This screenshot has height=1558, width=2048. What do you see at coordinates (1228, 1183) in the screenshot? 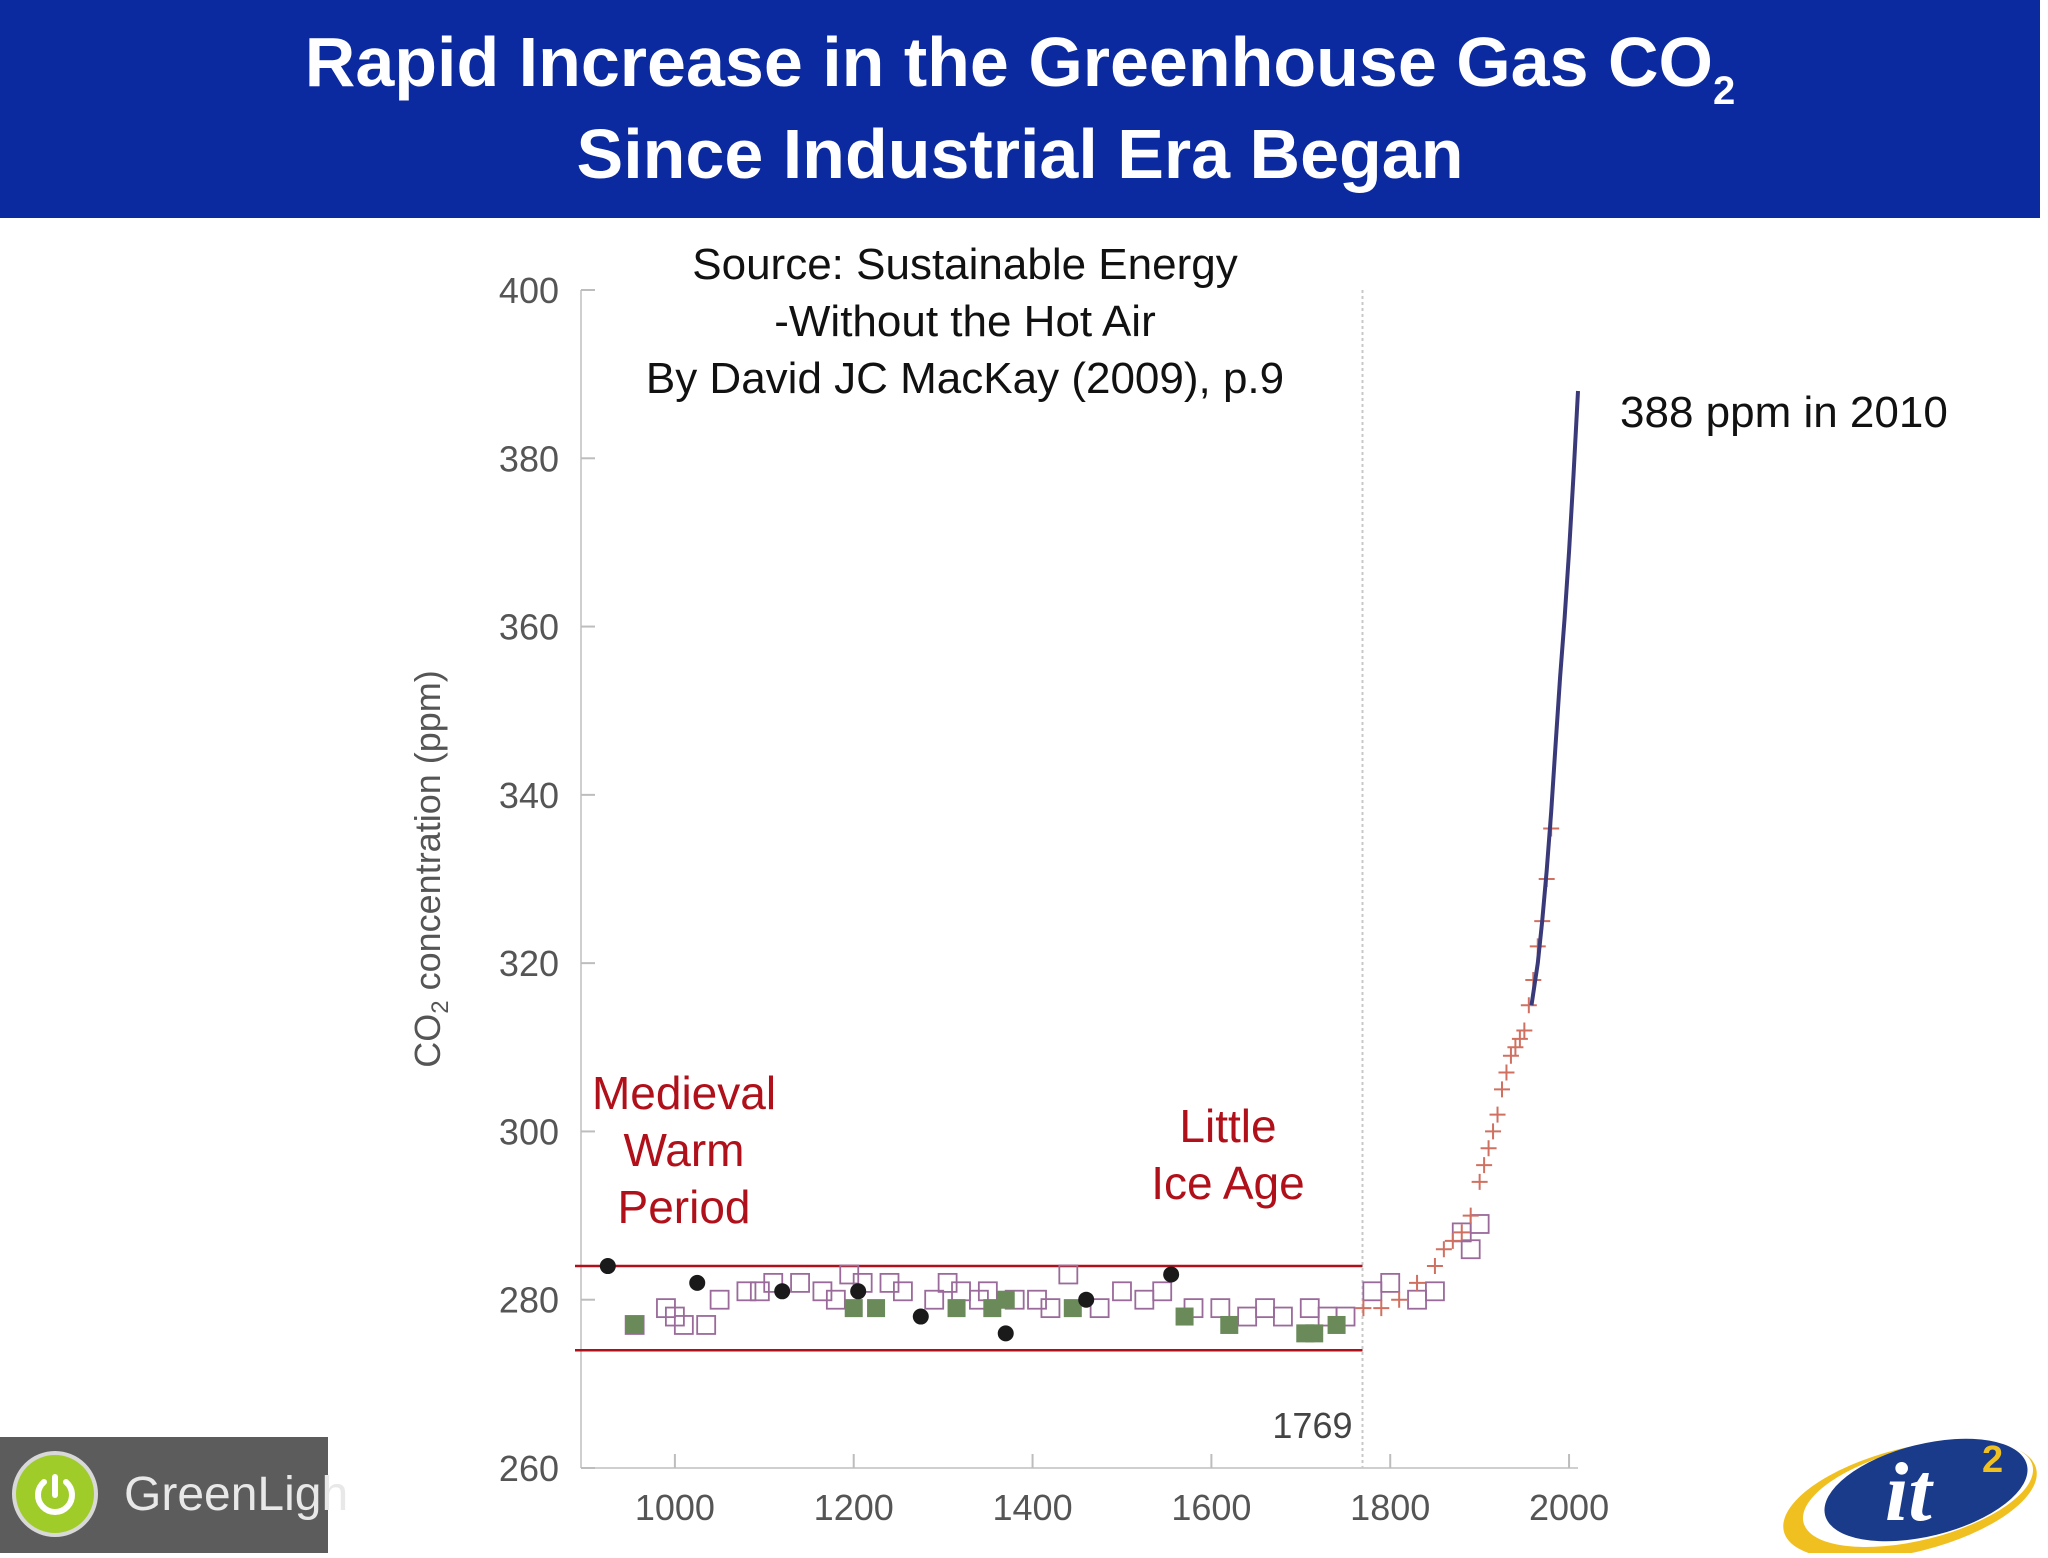
I see `ice-age-line-2: Ice Age` at bounding box center [1228, 1183].